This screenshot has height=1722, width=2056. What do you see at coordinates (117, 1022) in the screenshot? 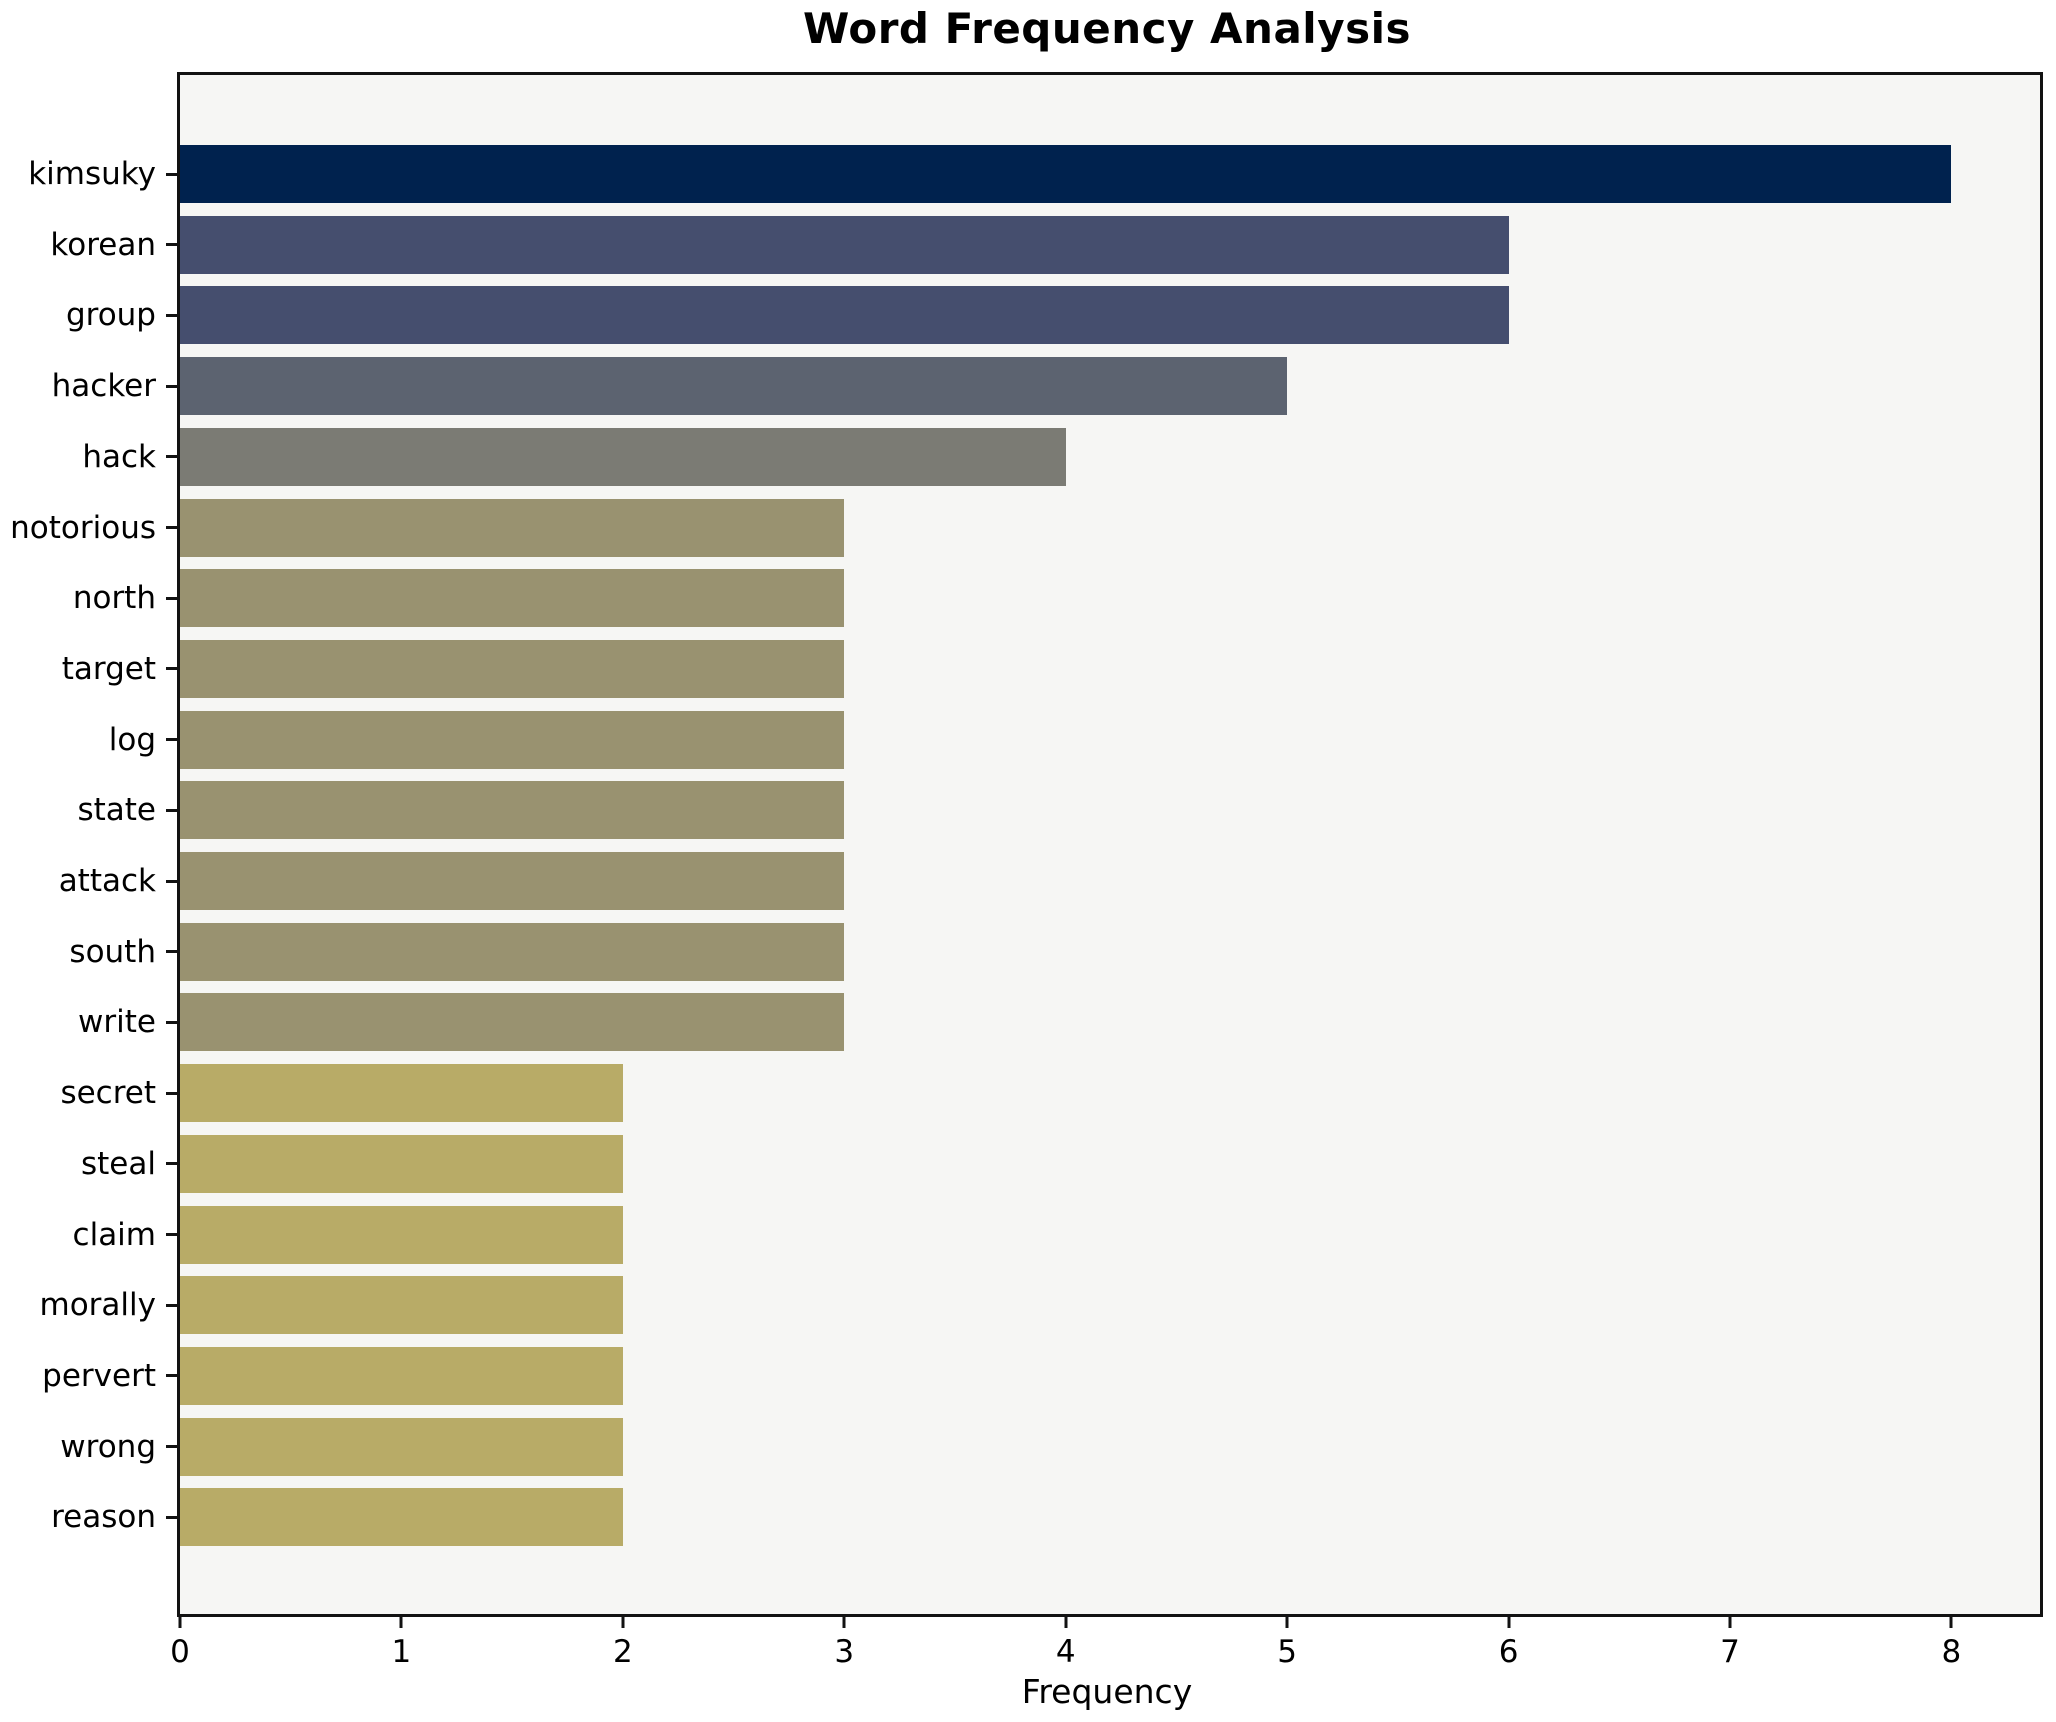
I see `y-tick-label: write` at bounding box center [117, 1022].